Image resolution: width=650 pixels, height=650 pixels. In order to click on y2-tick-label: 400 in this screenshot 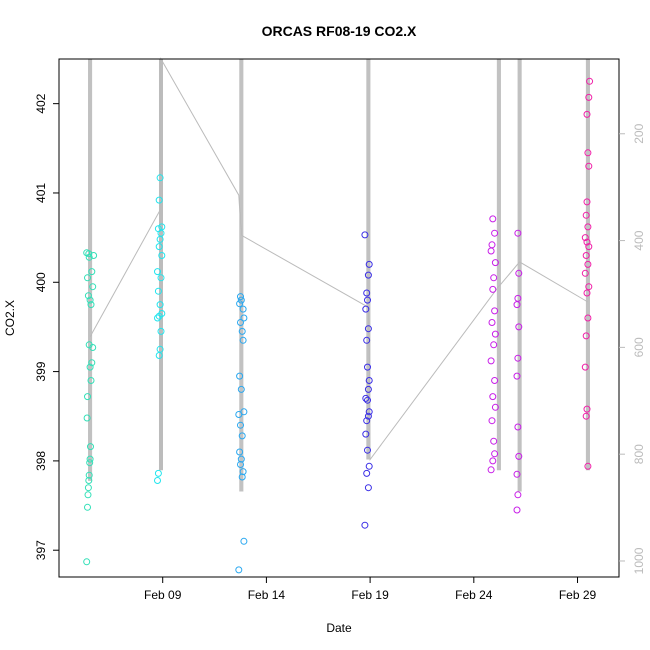, I will do `click(639, 240)`.